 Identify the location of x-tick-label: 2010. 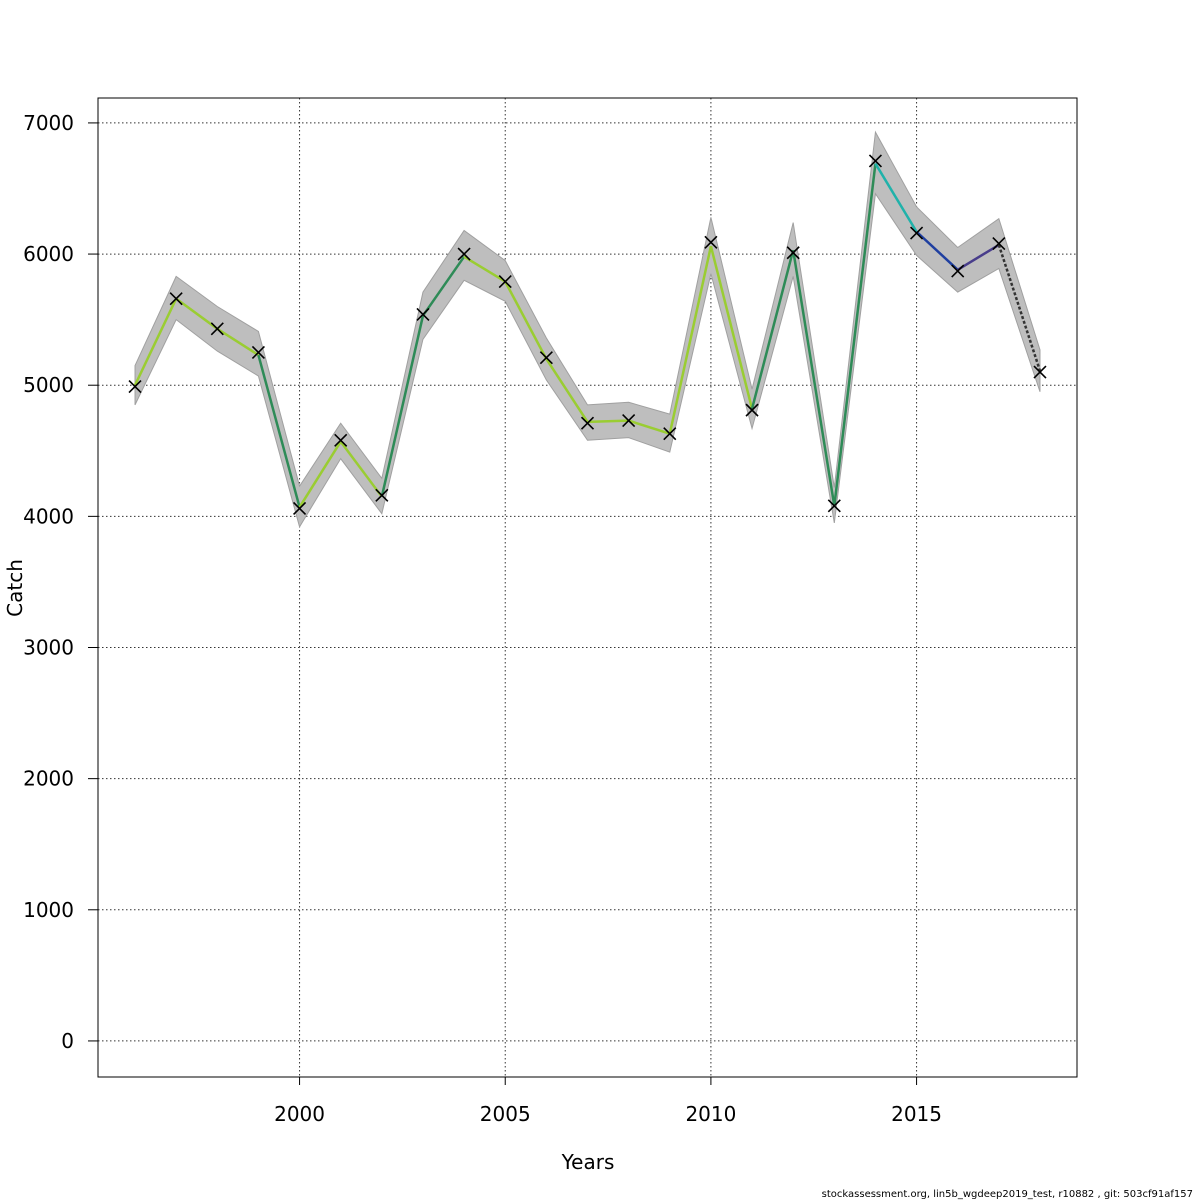
(710, 1114).